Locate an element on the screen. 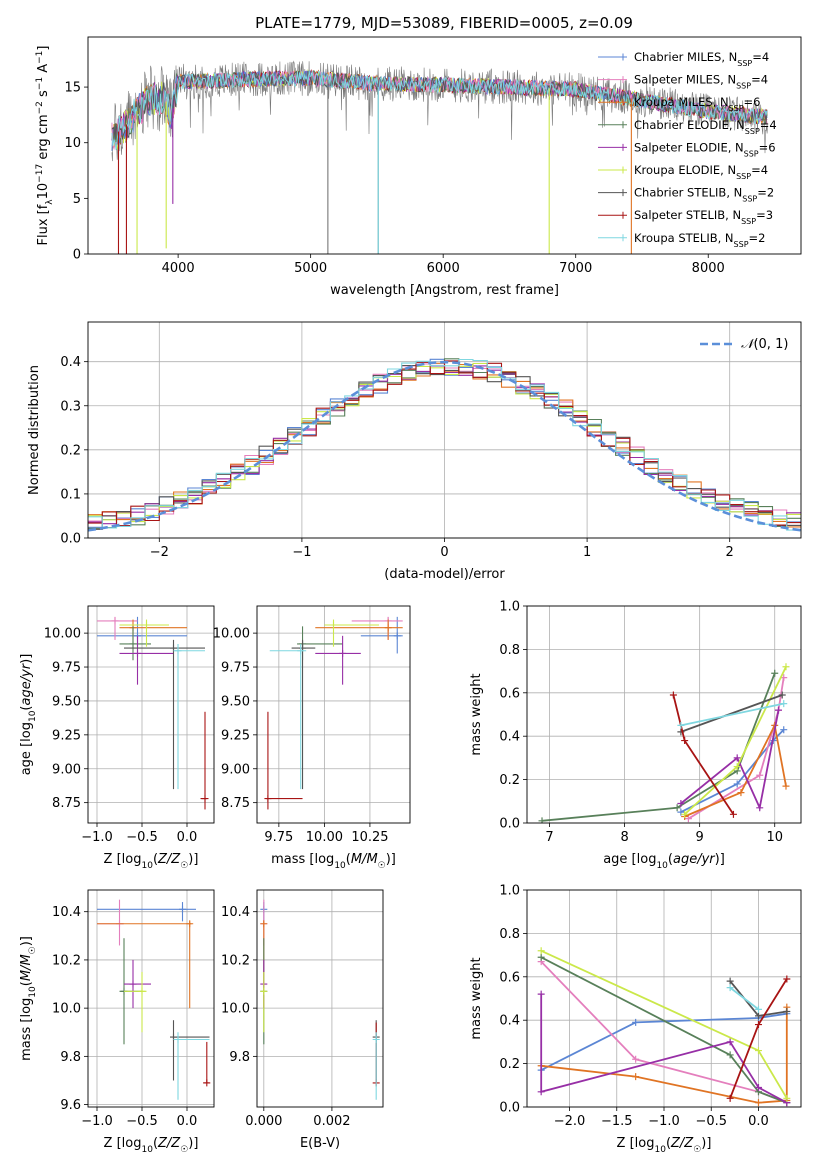 This screenshot has width=819, height=1170. x-tick-label: −2 is located at coordinates (159, 552).